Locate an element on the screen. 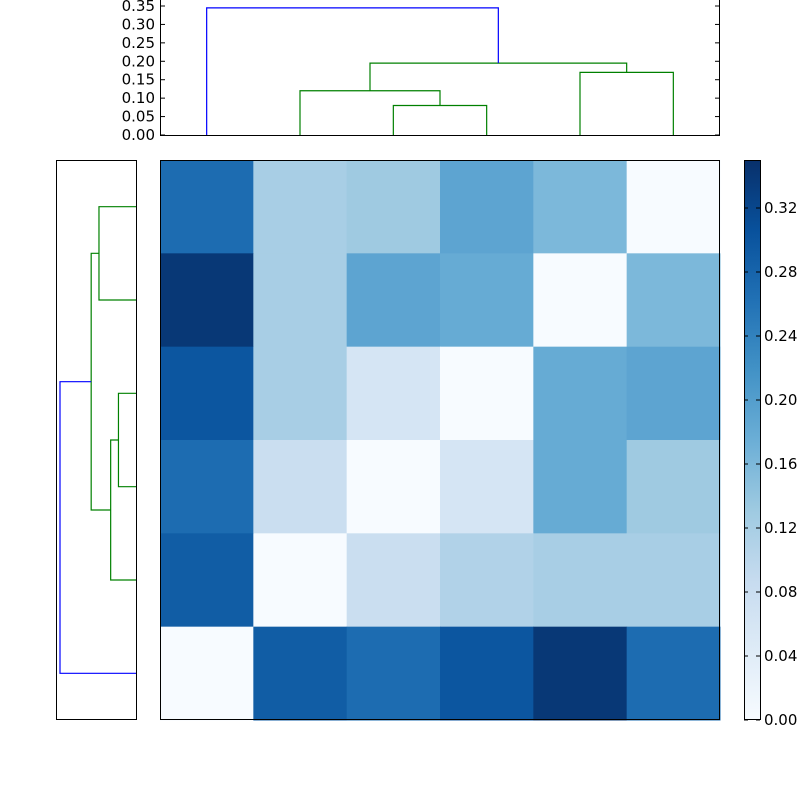 The width and height of the screenshot is (800, 800). top-dendrogram-panel: 0.000.050.100.150.200.250.300.35 is located at coordinates (421, 72).